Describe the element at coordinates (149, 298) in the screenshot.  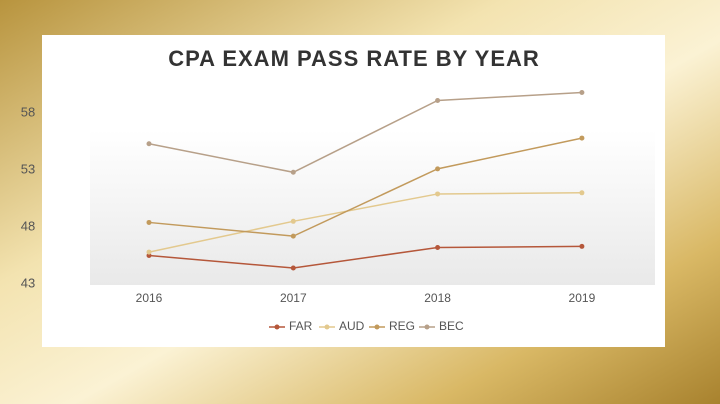
I see `x-tick-label: 2016` at that location.